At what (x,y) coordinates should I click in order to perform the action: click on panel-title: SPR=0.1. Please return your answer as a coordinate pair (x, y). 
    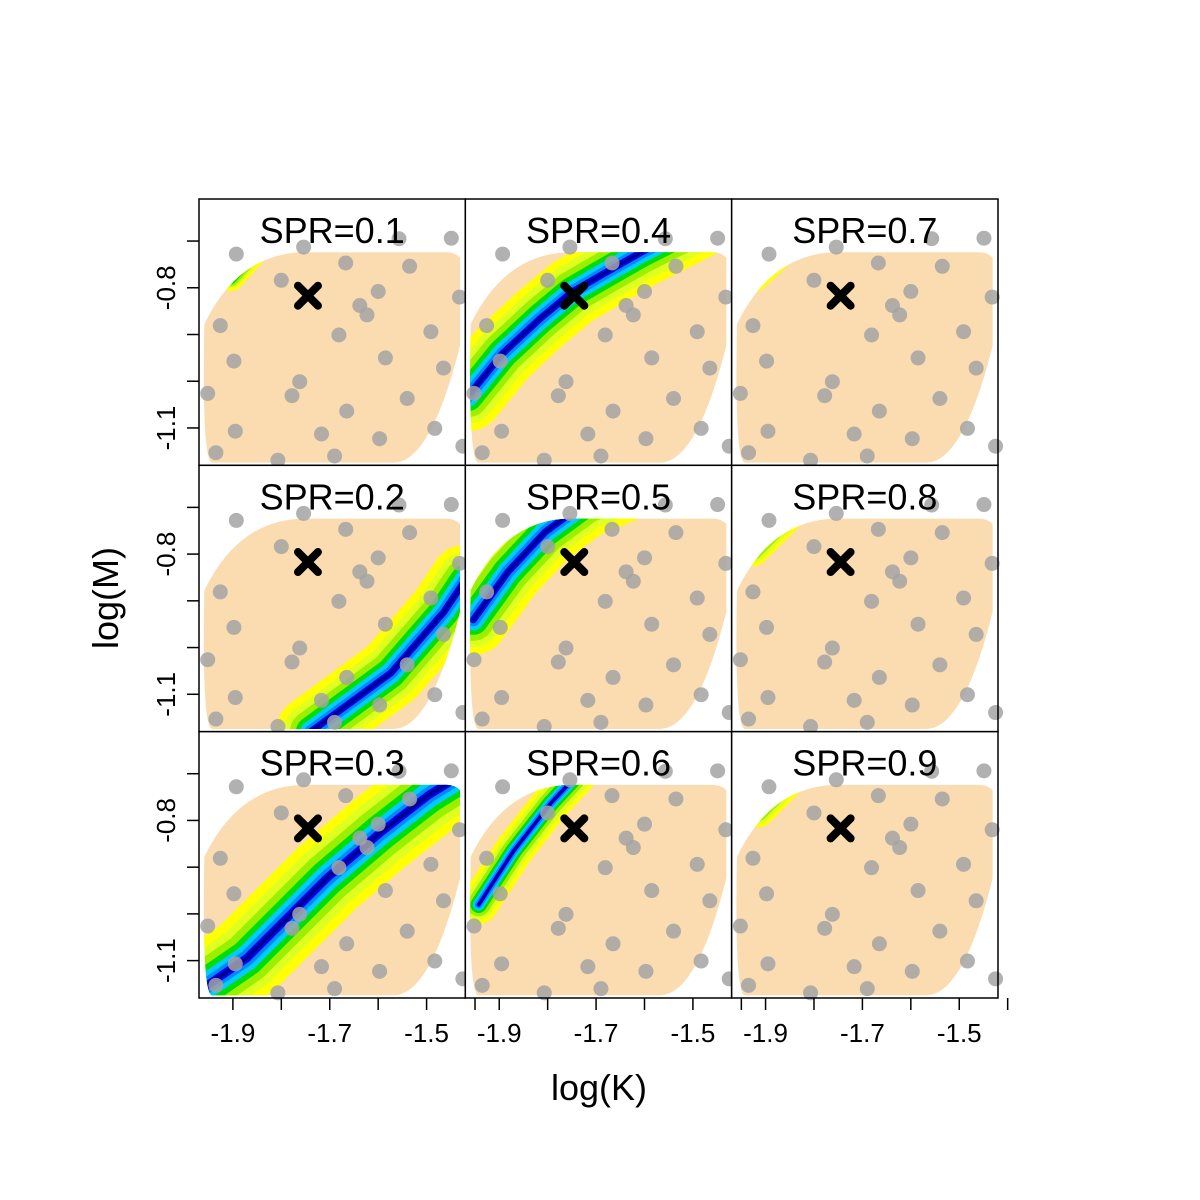
    Looking at the image, I should click on (332, 230).